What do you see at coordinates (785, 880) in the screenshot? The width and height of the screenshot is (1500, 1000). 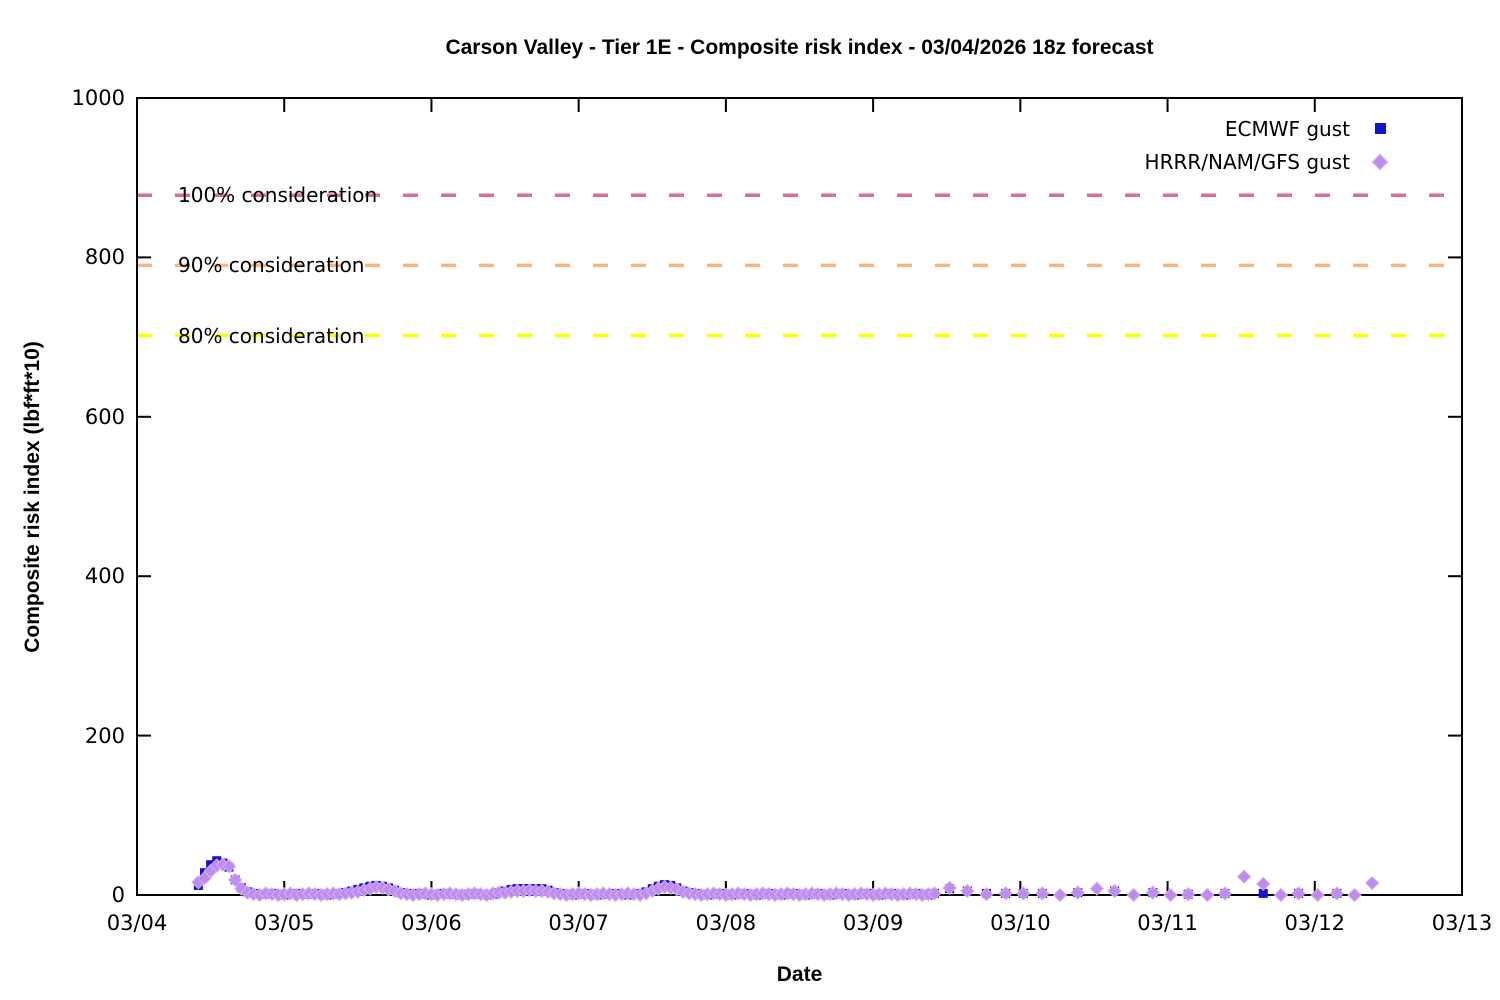 I see `series-diamond` at bounding box center [785, 880].